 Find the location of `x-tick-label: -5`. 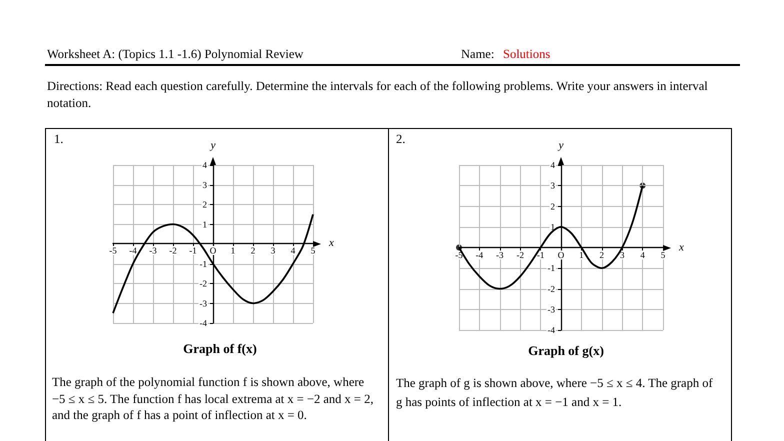

x-tick-label: -5 is located at coordinates (113, 251).